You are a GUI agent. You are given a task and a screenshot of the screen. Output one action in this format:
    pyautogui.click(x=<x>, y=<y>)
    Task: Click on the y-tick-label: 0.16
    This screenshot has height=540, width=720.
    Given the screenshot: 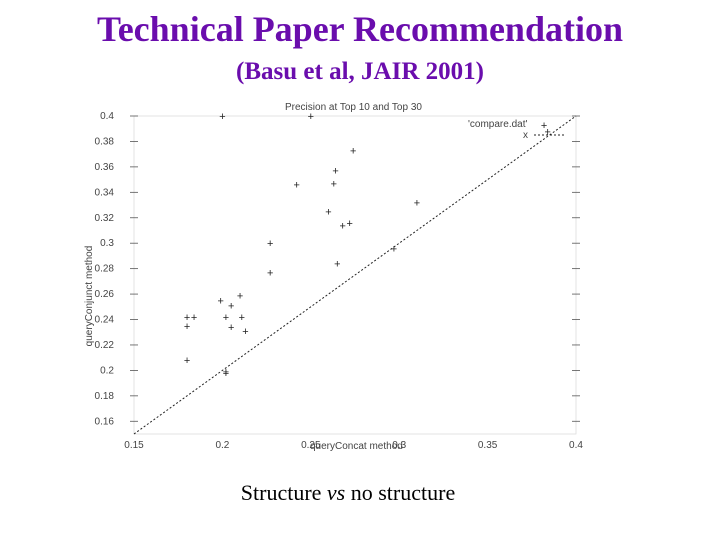 What is the action you would take?
    pyautogui.click(x=105, y=421)
    